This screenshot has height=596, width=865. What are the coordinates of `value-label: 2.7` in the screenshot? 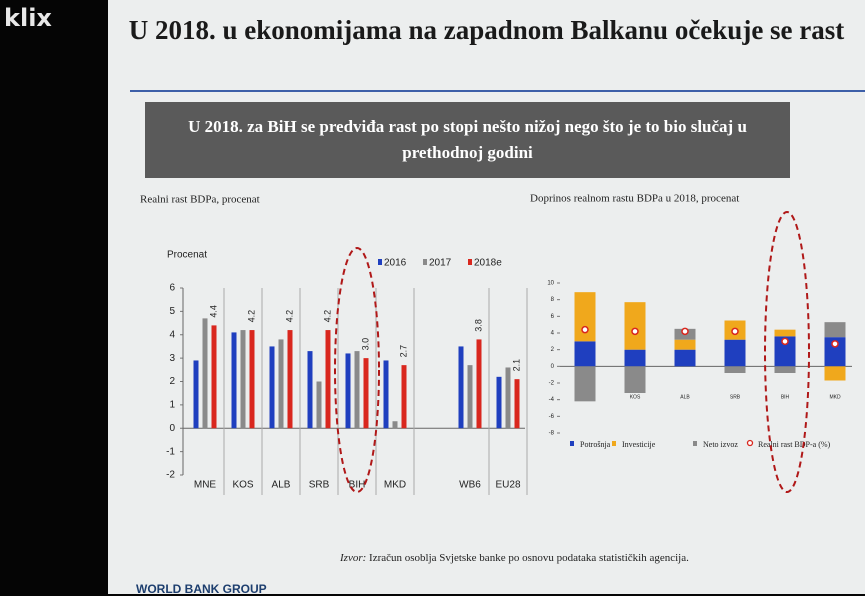 It's located at (403, 351).